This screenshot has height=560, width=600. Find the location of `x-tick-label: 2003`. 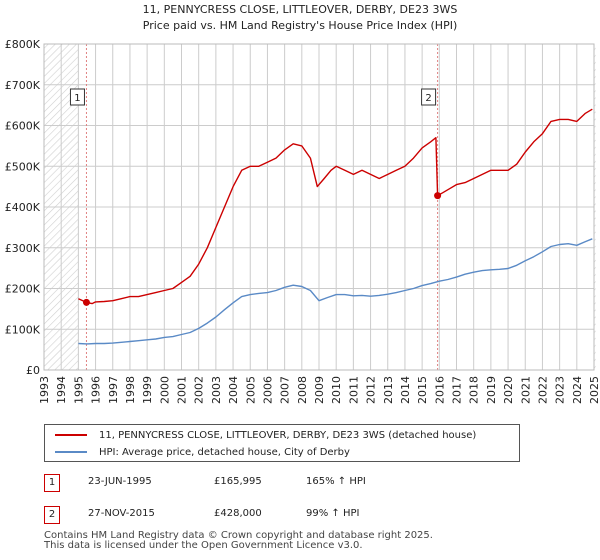

x-tick-label: 2003 is located at coordinates (216, 390).